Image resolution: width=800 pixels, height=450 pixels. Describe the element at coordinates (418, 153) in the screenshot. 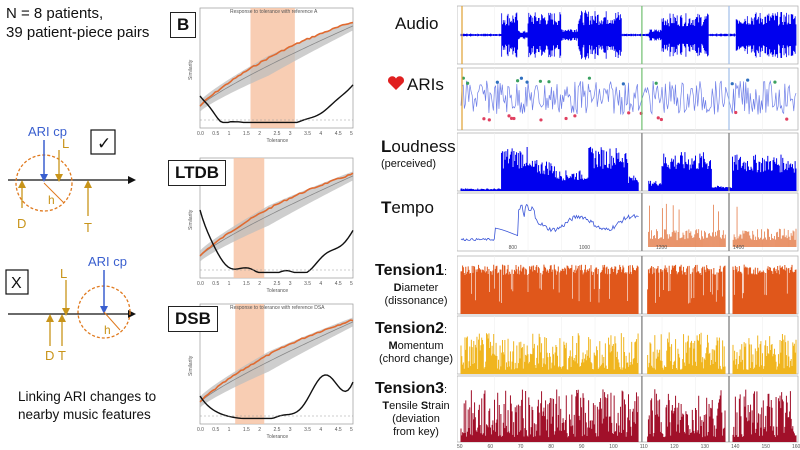

I see `loudness-label: Loudness (perceived)` at that location.